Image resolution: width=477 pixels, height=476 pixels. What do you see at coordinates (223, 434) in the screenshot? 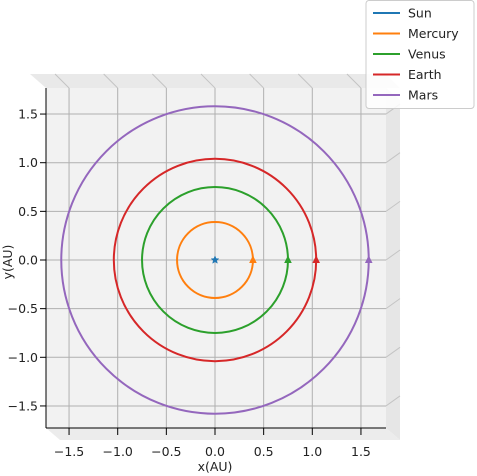
I see `bottom-pane` at bounding box center [223, 434].